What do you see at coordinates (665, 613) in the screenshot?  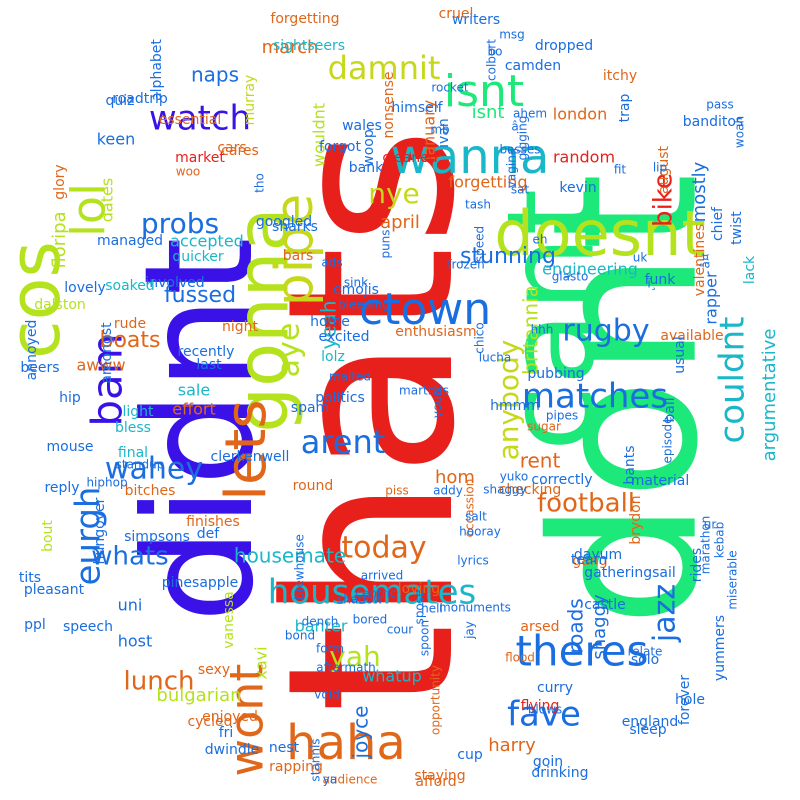 I see `cloud-word: jazz` at bounding box center [665, 613].